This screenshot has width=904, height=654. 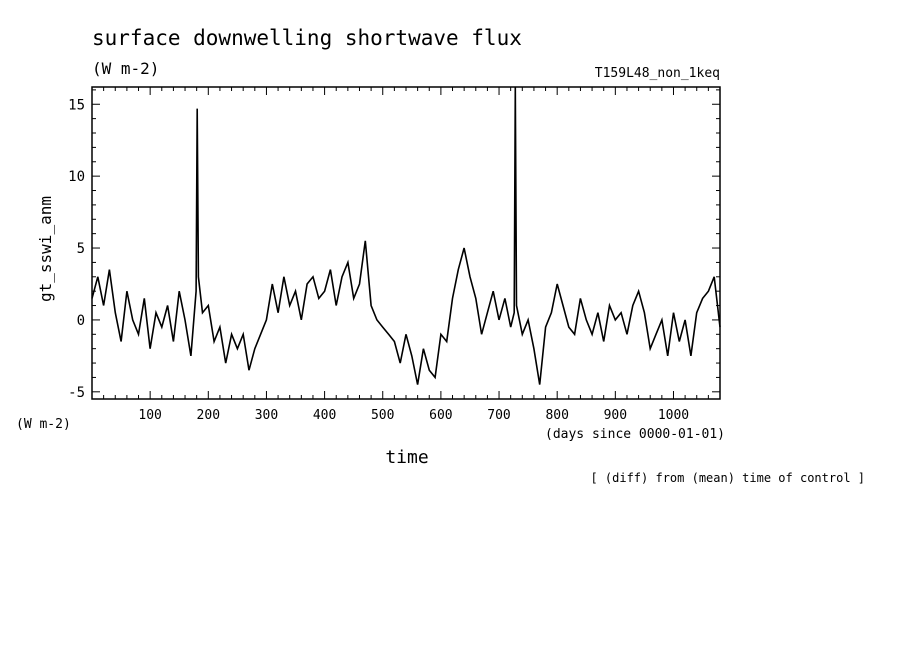 What do you see at coordinates (149, 415) in the screenshot?
I see `x-tick-label: 100` at bounding box center [149, 415].